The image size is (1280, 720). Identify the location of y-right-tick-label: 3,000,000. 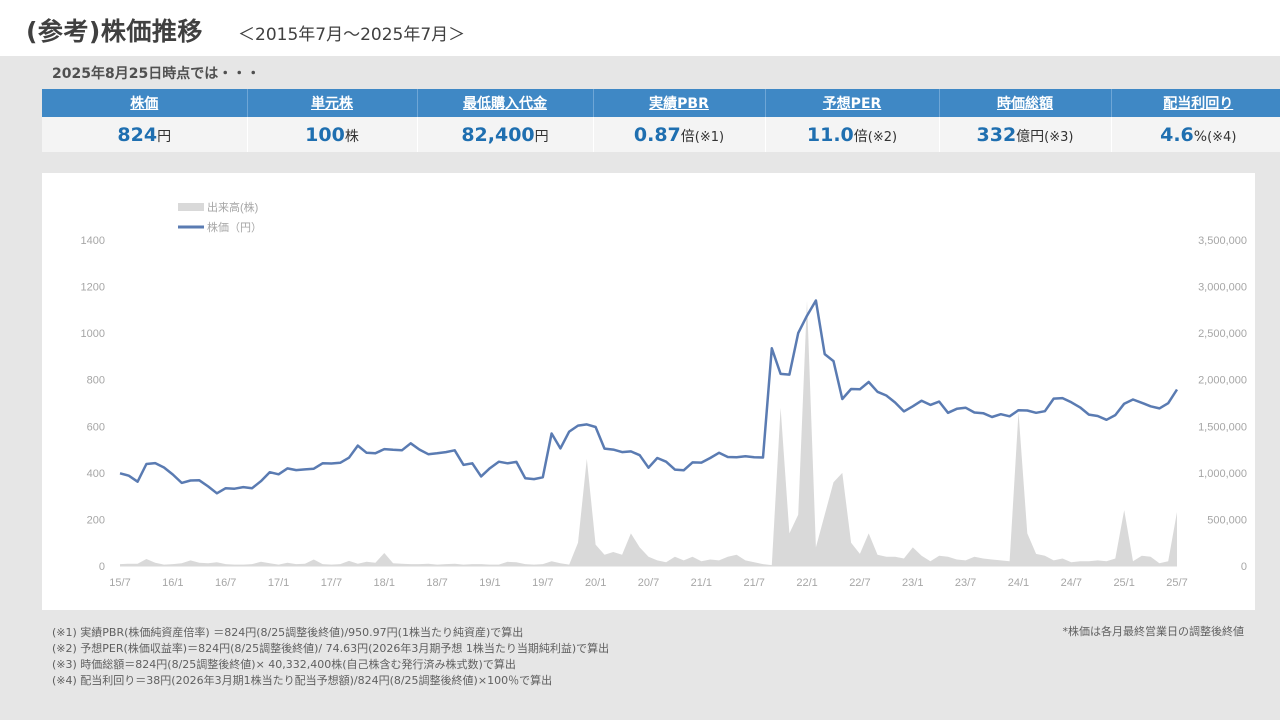
(1222, 288).